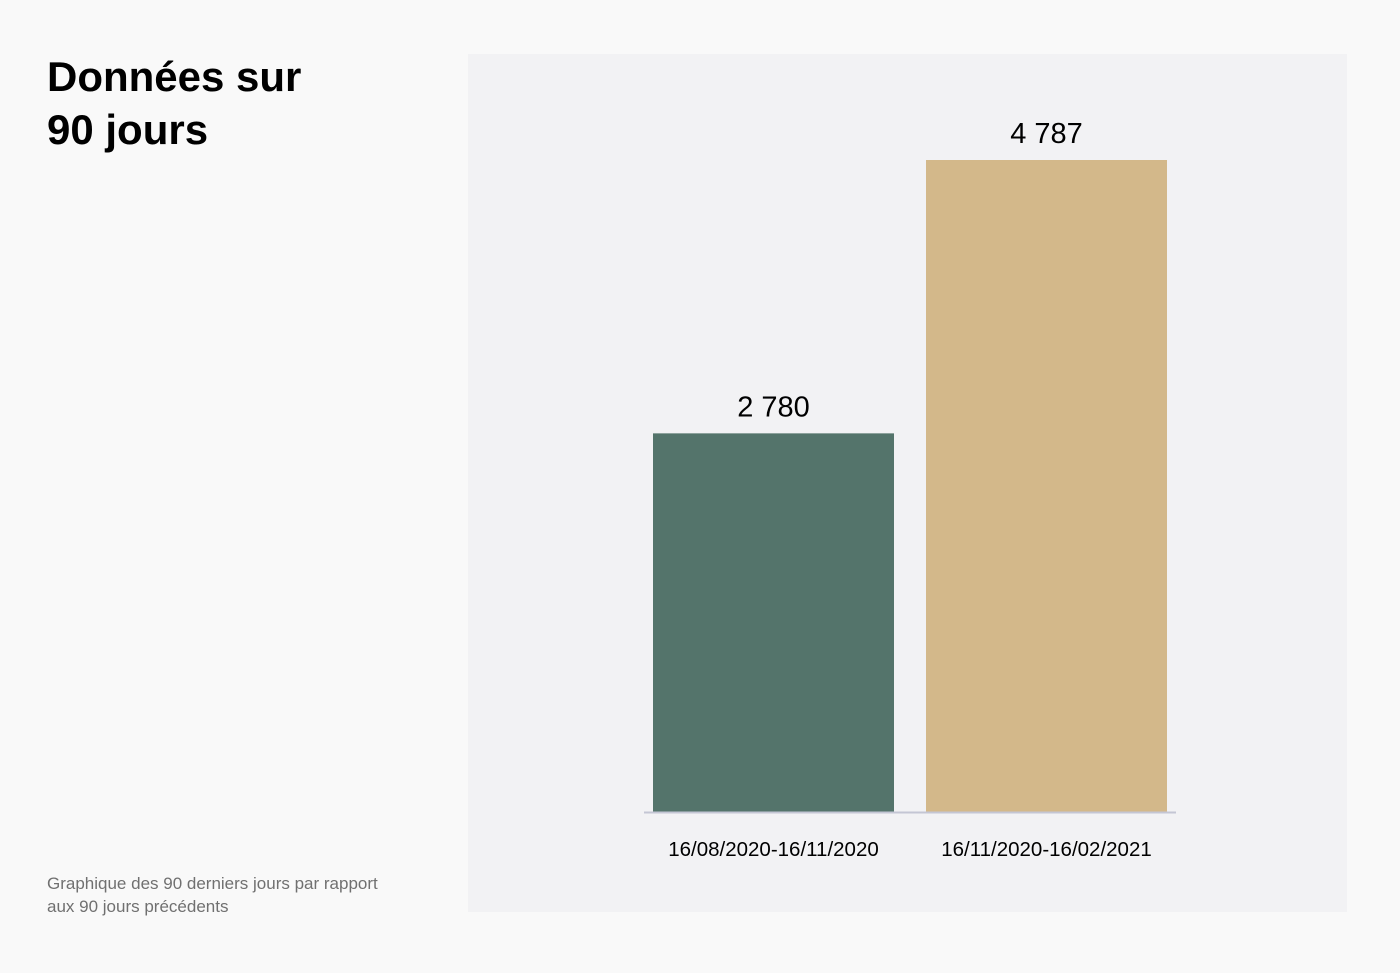 The height and width of the screenshot is (973, 1400). Describe the element at coordinates (212, 103) in the screenshot. I see `page-title: Données sur 90 jours` at that location.